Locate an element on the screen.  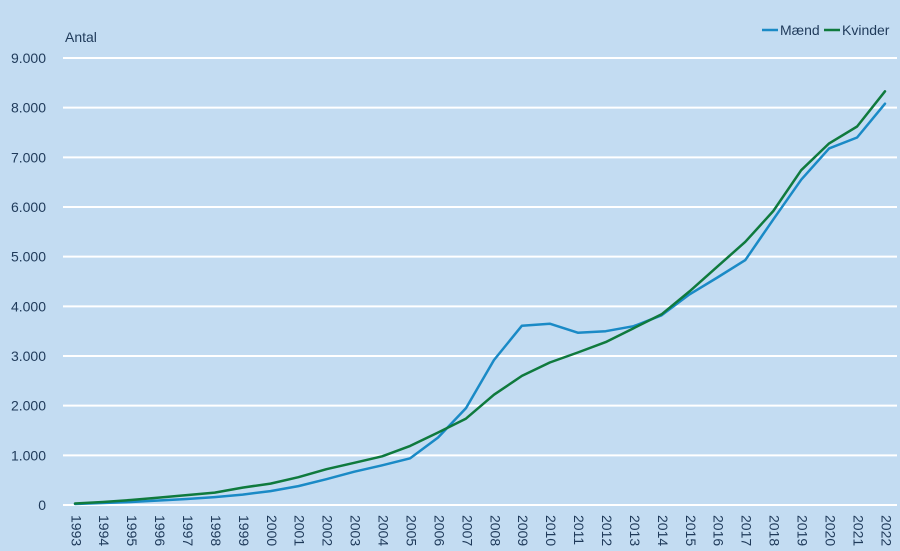
x-tick-label: 2000 is located at coordinates (272, 530).